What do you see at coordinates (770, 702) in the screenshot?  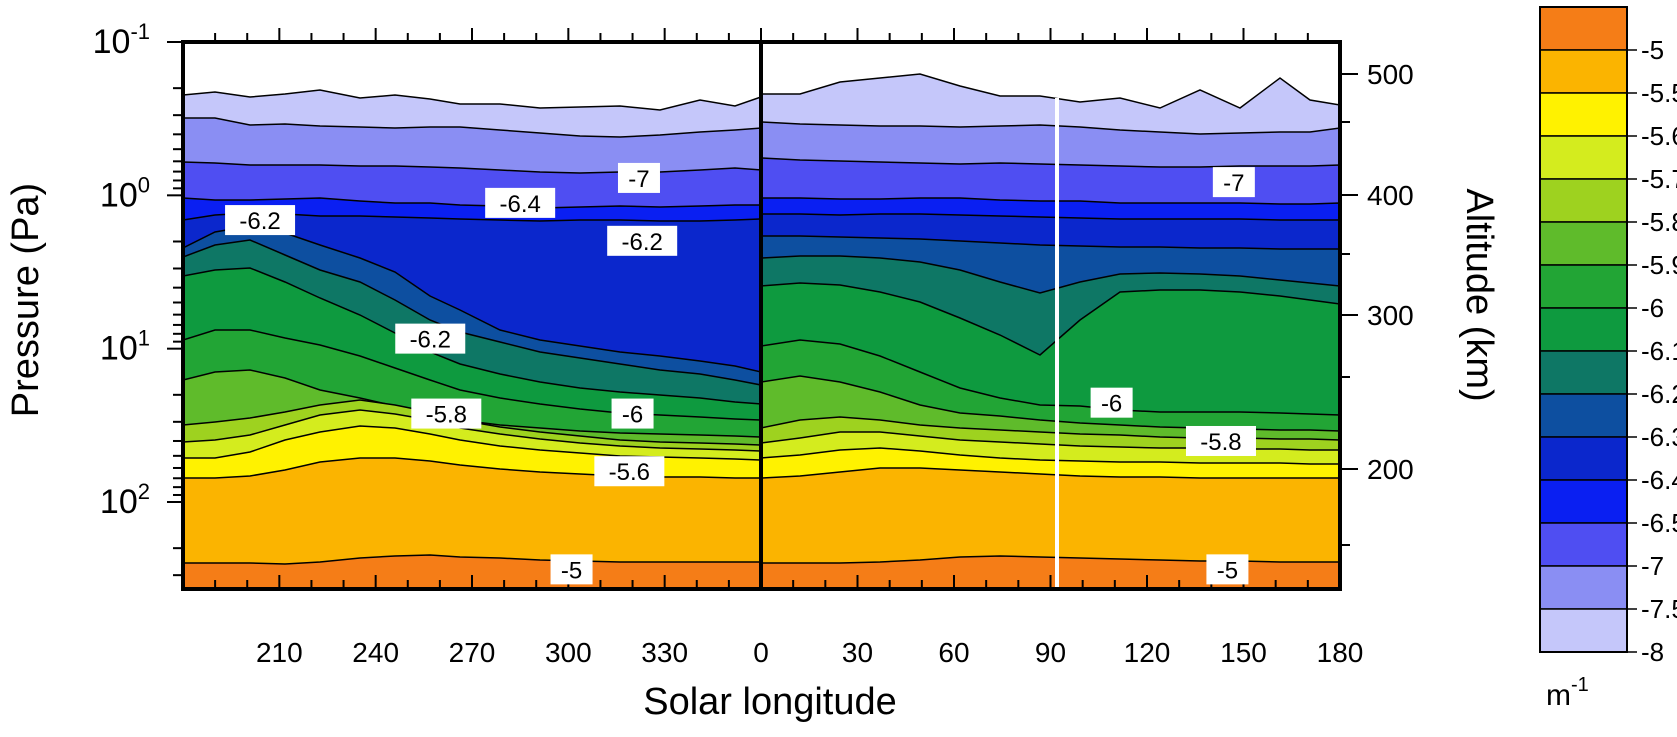 I see `x-axis-title: Solar longitude` at bounding box center [770, 702].